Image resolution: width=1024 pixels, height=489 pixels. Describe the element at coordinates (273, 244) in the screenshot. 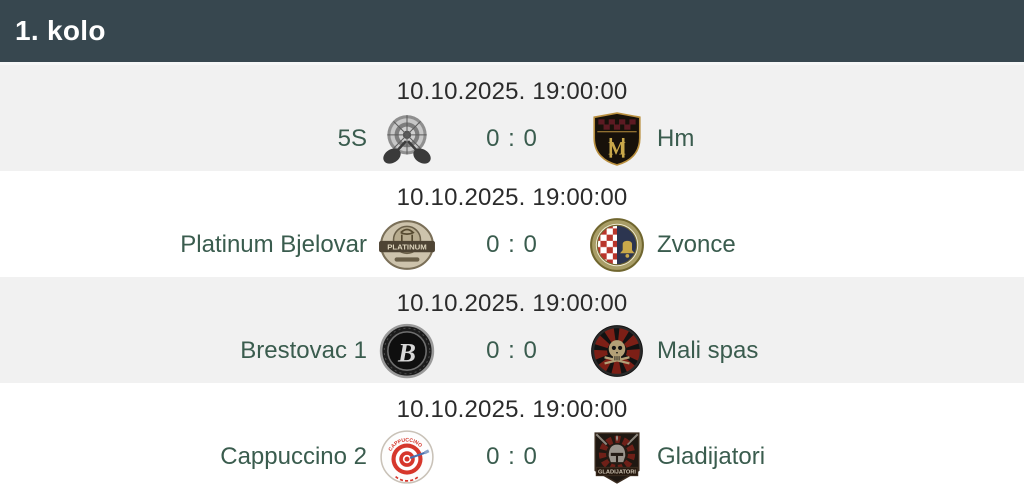

I see `home-team-name: Platinum Bjelovar` at that location.